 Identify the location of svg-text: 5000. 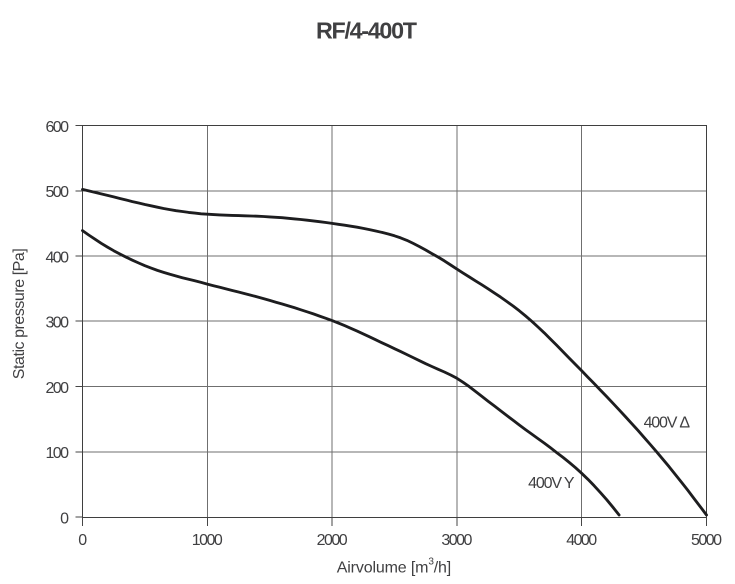
(706, 540).